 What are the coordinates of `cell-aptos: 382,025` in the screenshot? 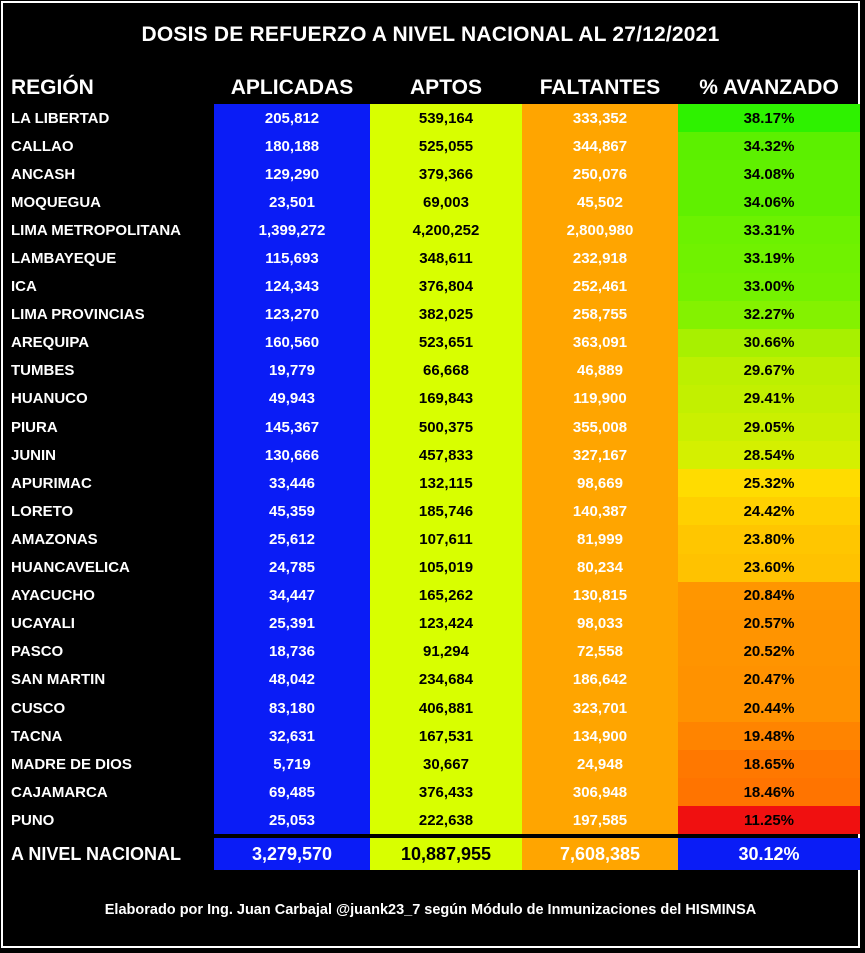 It's located at (446, 314).